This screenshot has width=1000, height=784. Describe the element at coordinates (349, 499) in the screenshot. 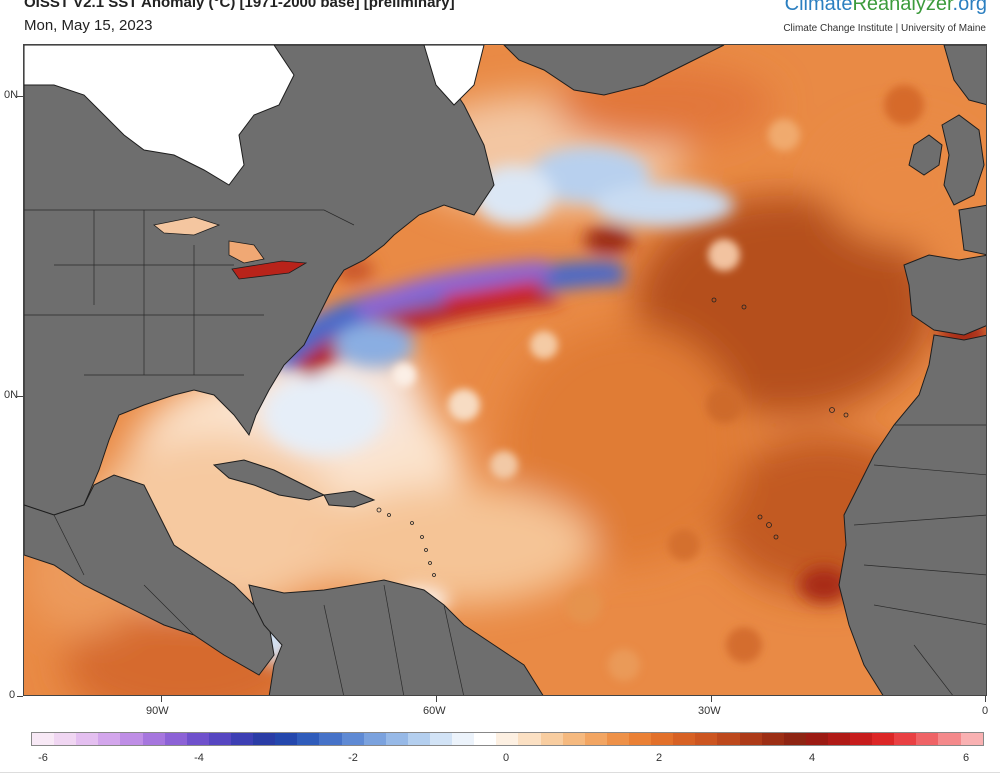

I see `hispaniola-land` at that location.